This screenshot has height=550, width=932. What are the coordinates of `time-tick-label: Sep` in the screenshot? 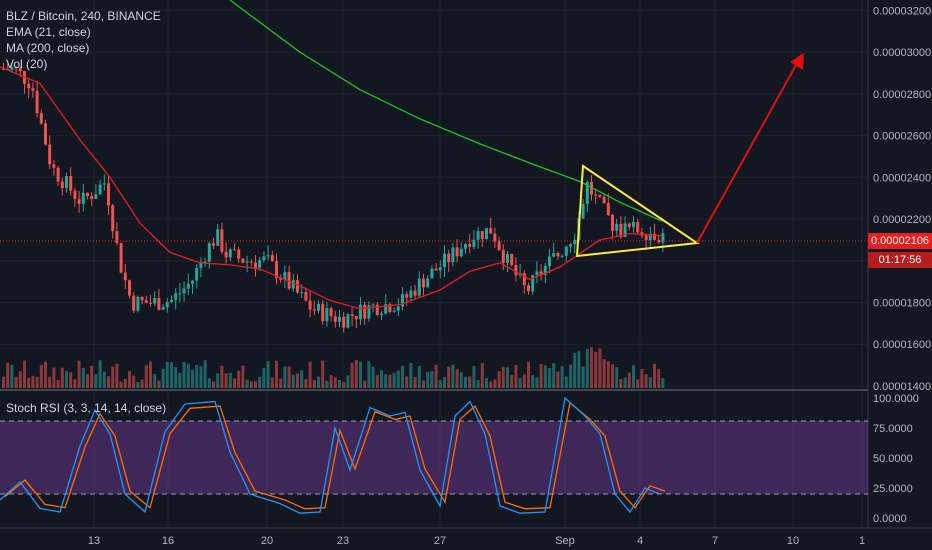 It's located at (565, 541).